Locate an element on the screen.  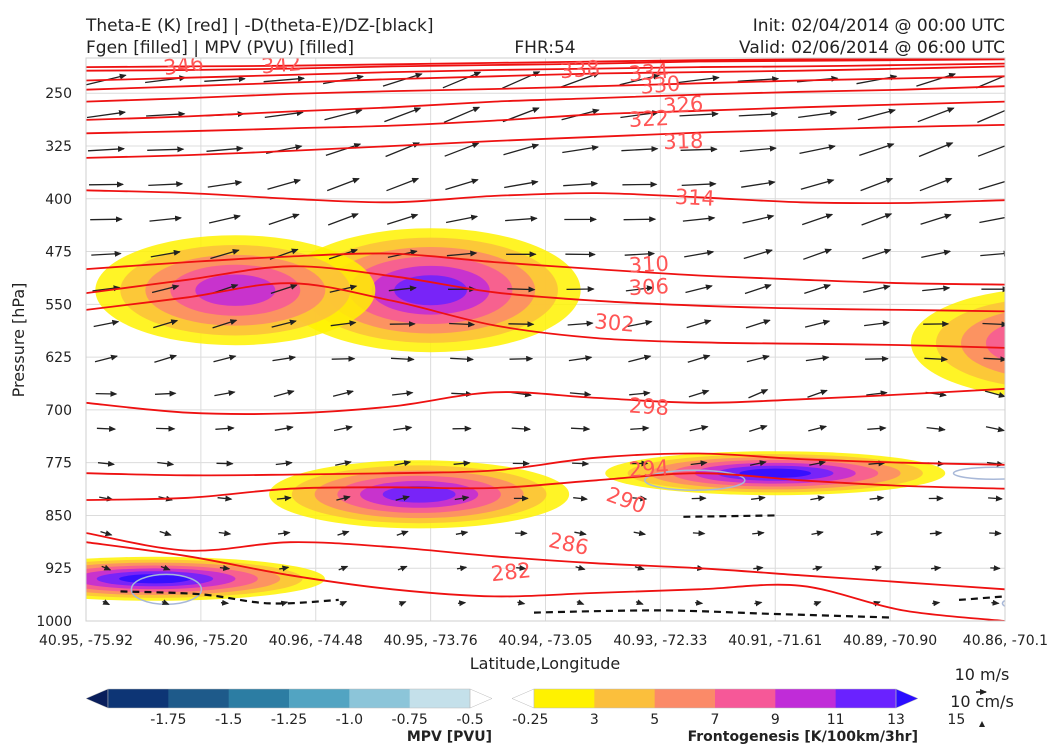
y-tick-label: 250 is located at coordinates (58, 94).